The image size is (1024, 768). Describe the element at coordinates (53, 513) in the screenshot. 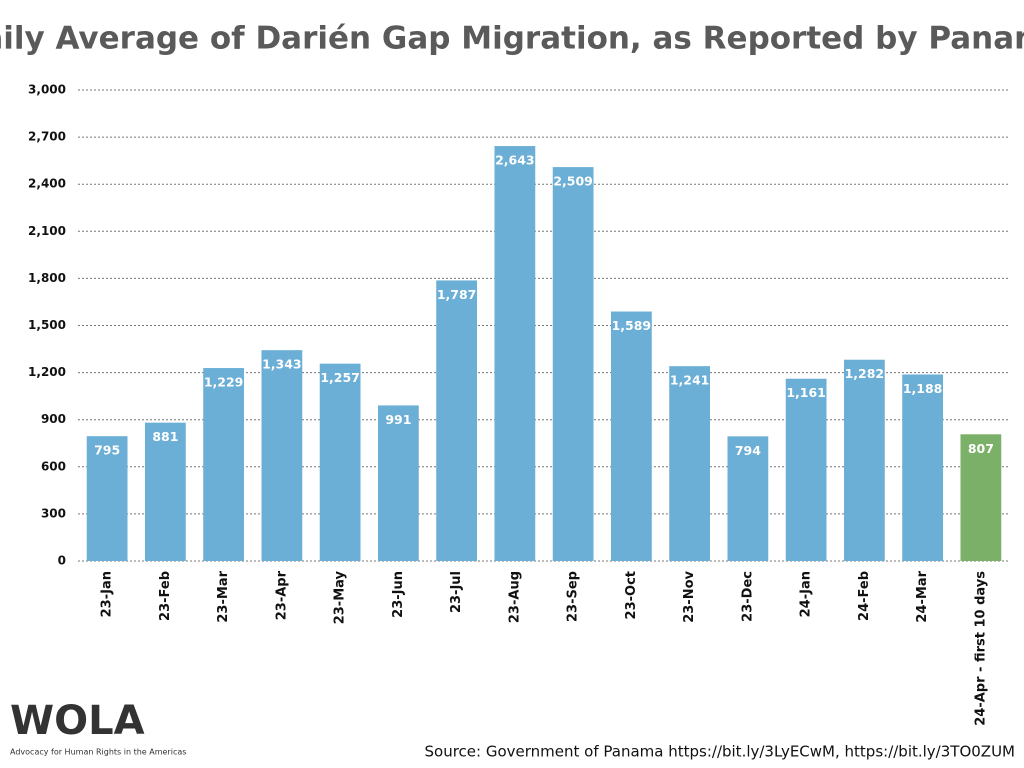

I see `y-tick-label: 300` at that location.